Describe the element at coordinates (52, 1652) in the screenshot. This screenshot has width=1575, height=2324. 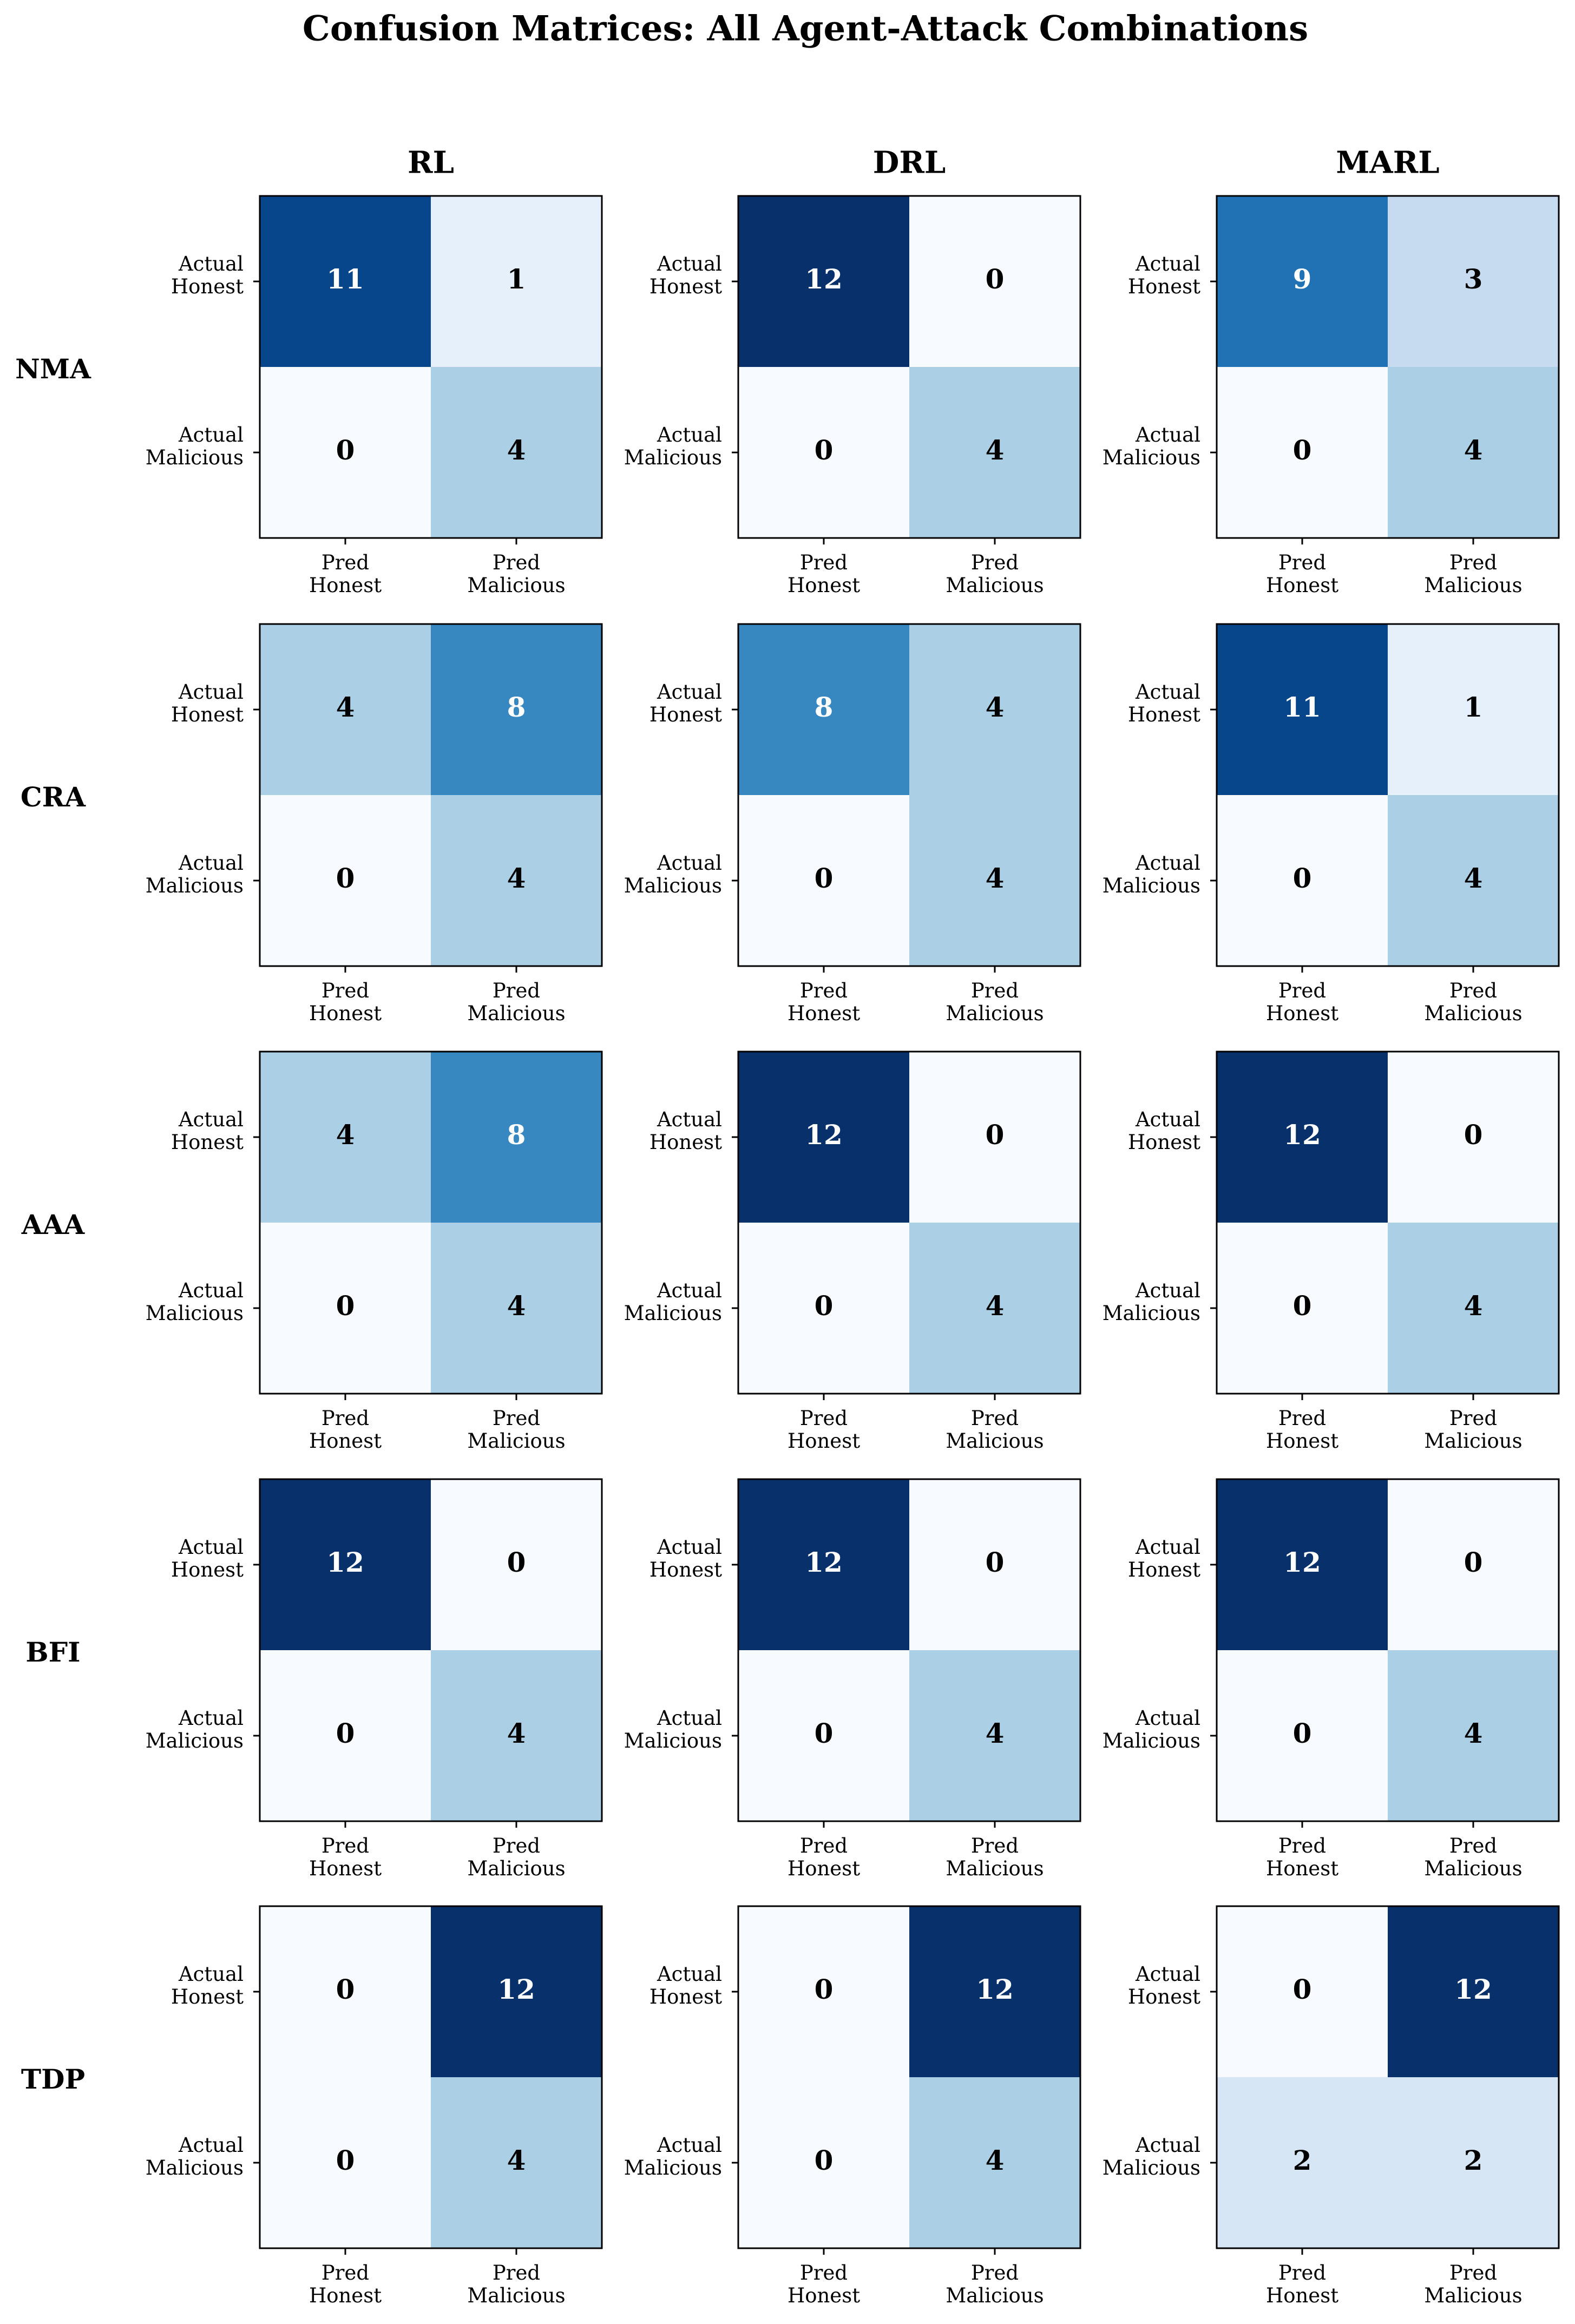
I see `row-label-bfi: BFI` at that location.